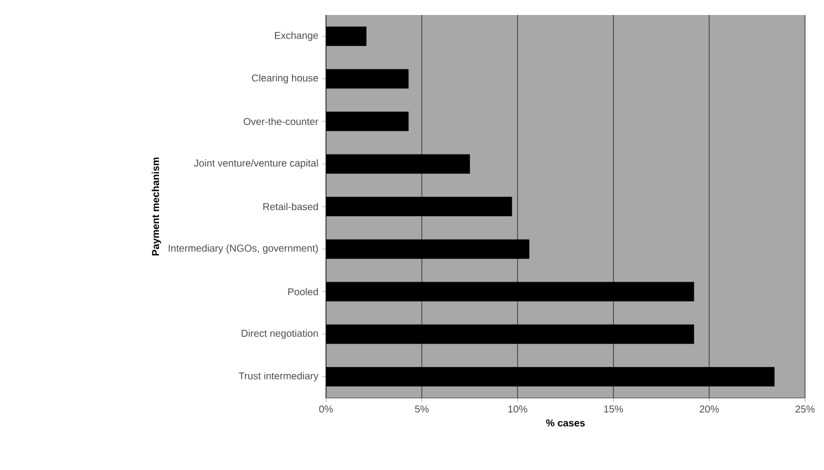 The height and width of the screenshot is (470, 824). I want to click on x-tick-label: 15%, so click(614, 409).